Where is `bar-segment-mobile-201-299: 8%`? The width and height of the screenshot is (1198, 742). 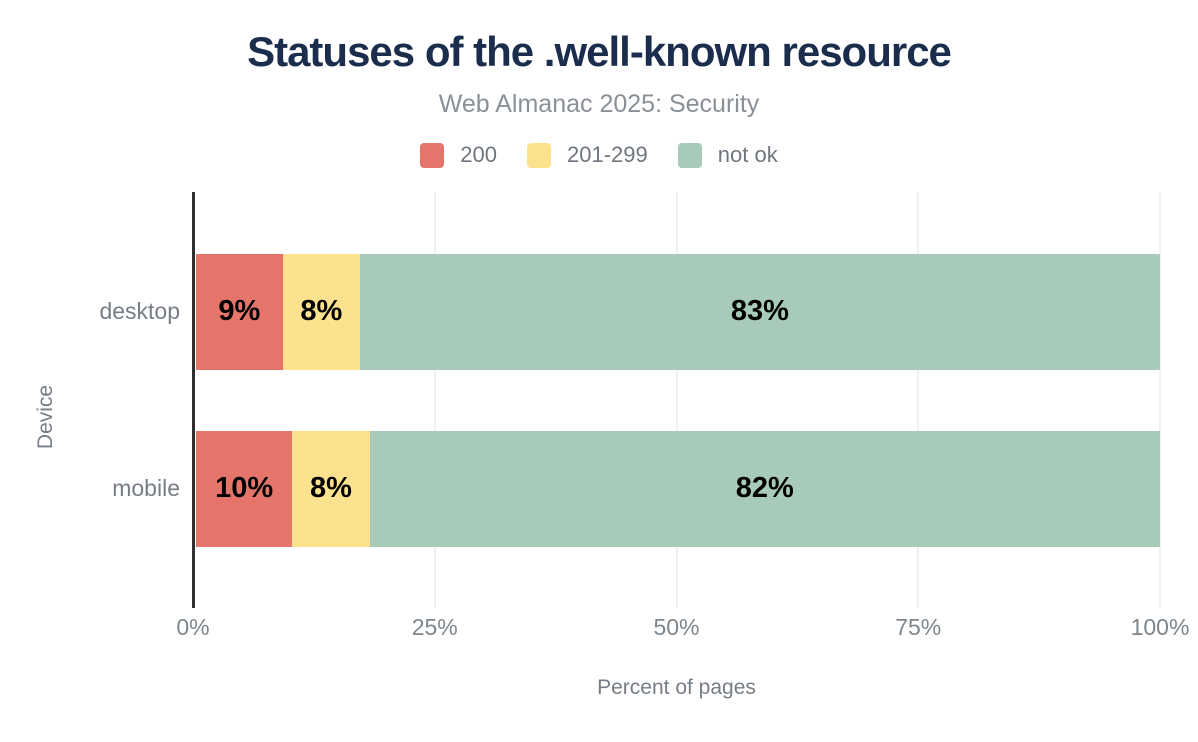 bar-segment-mobile-201-299: 8% is located at coordinates (331, 488).